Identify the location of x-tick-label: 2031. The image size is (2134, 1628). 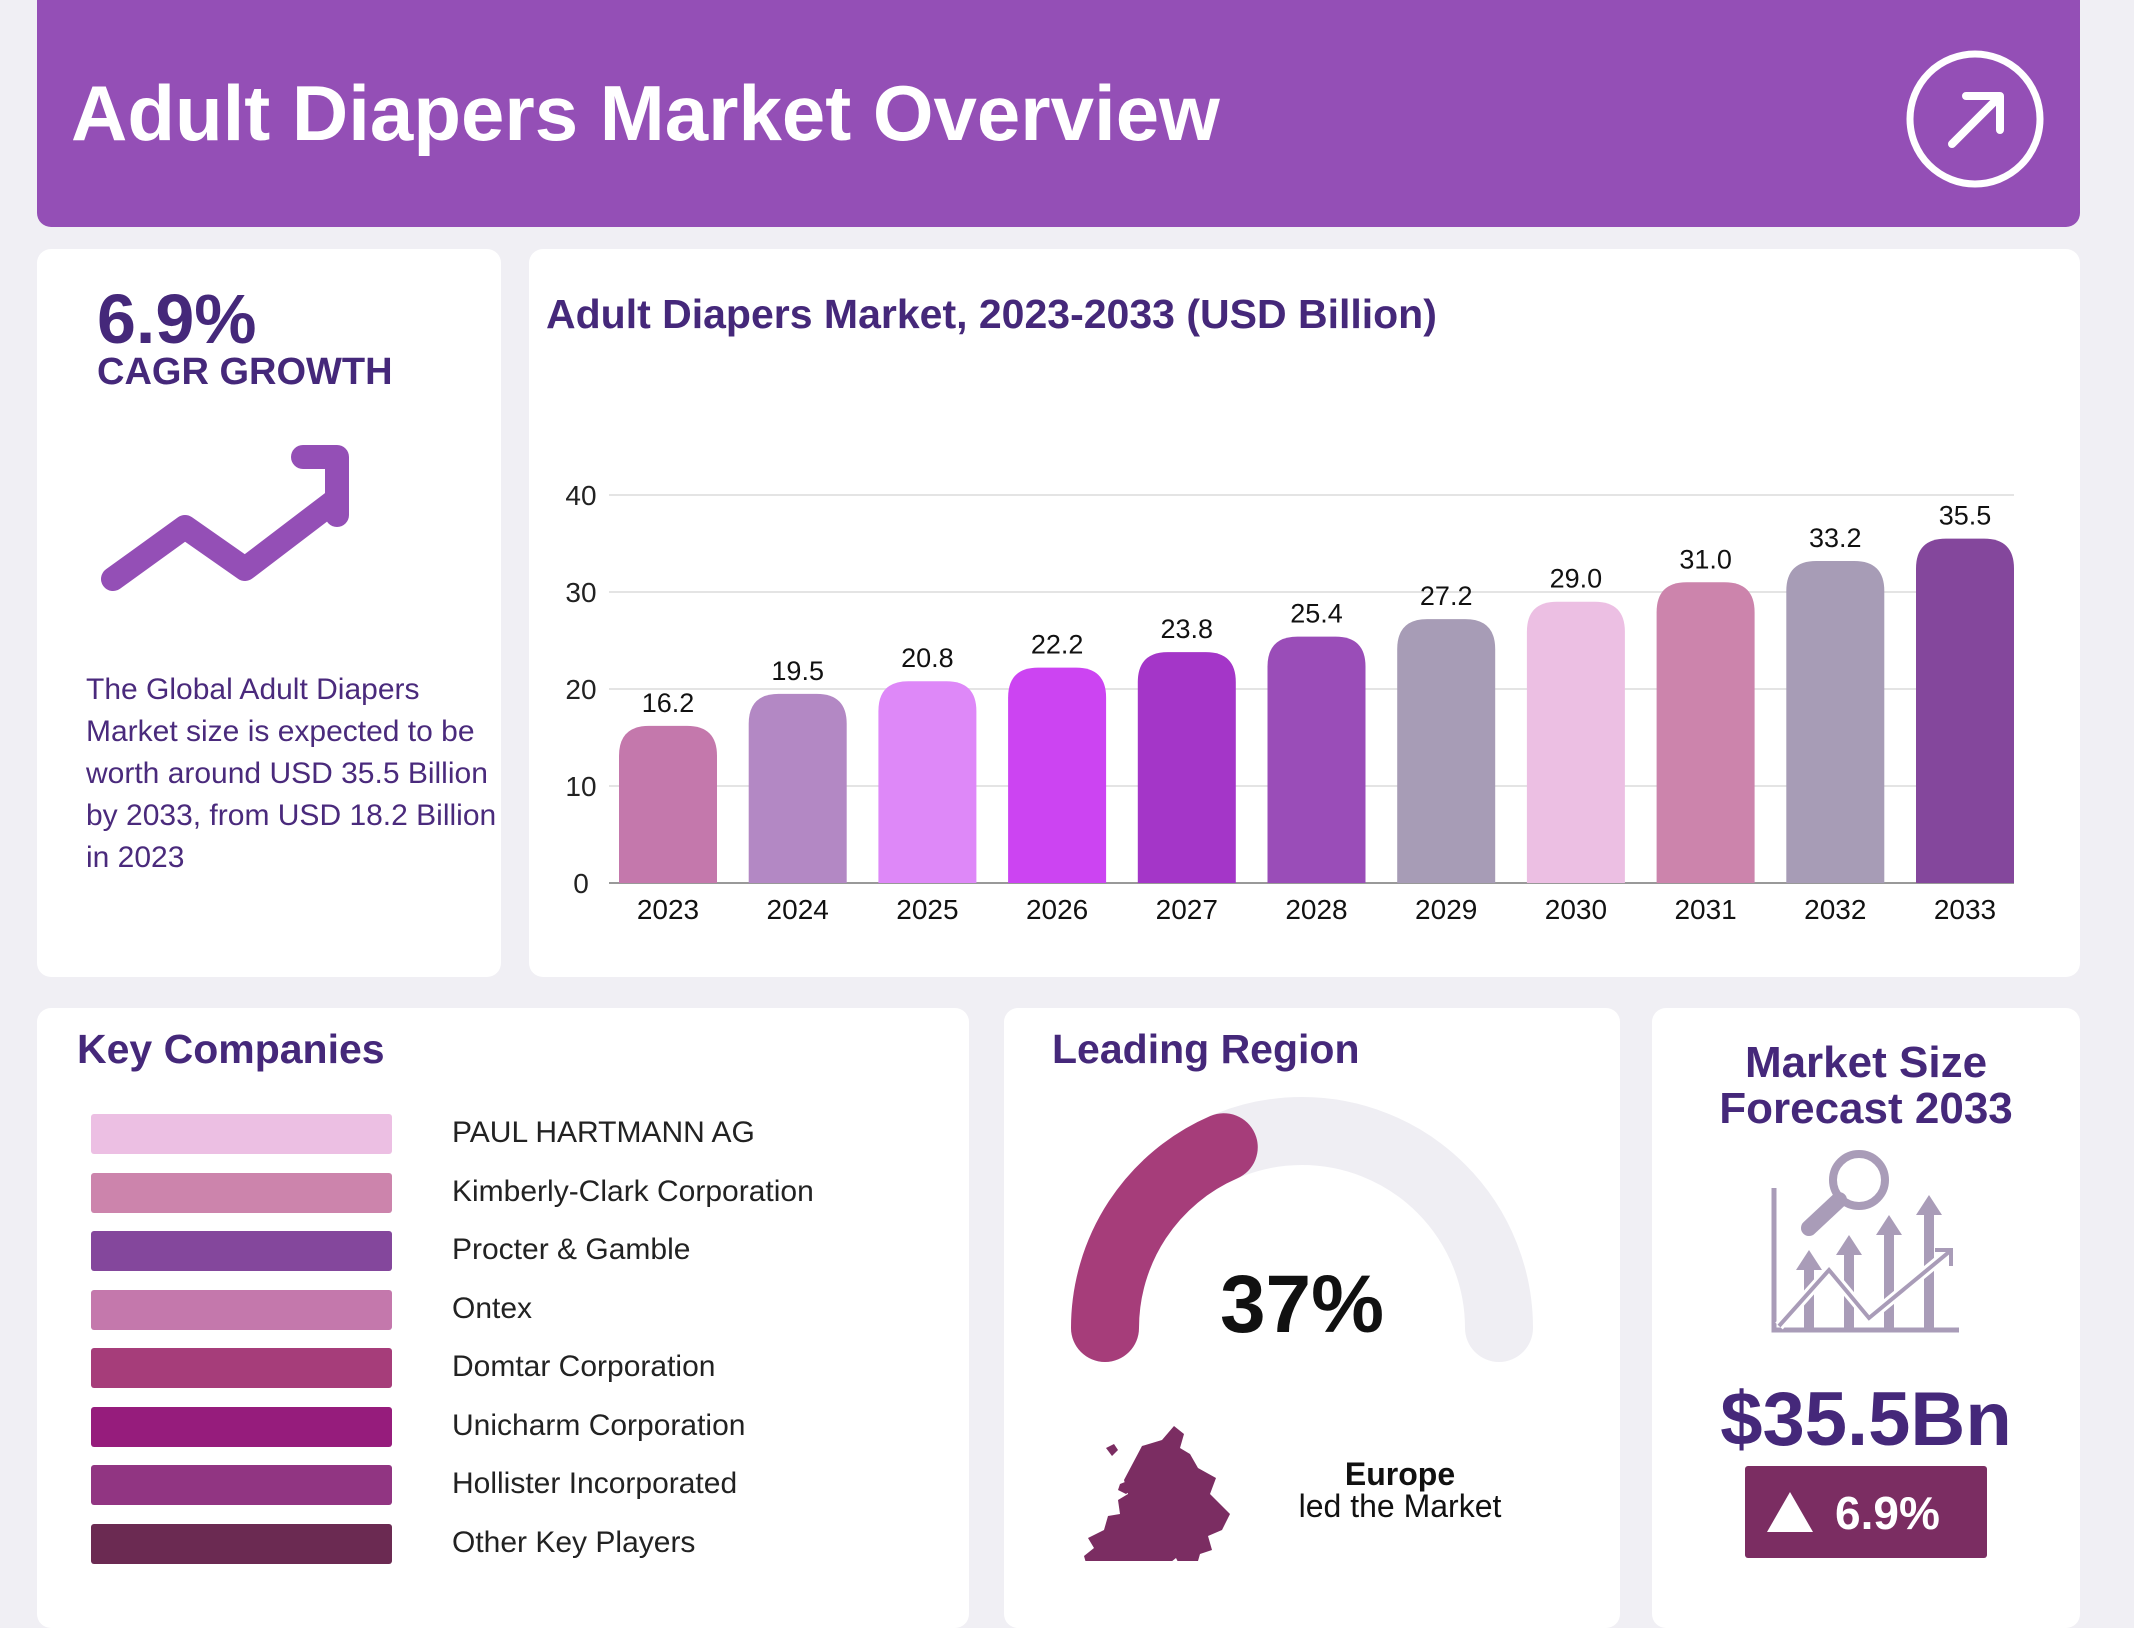
(1705, 909).